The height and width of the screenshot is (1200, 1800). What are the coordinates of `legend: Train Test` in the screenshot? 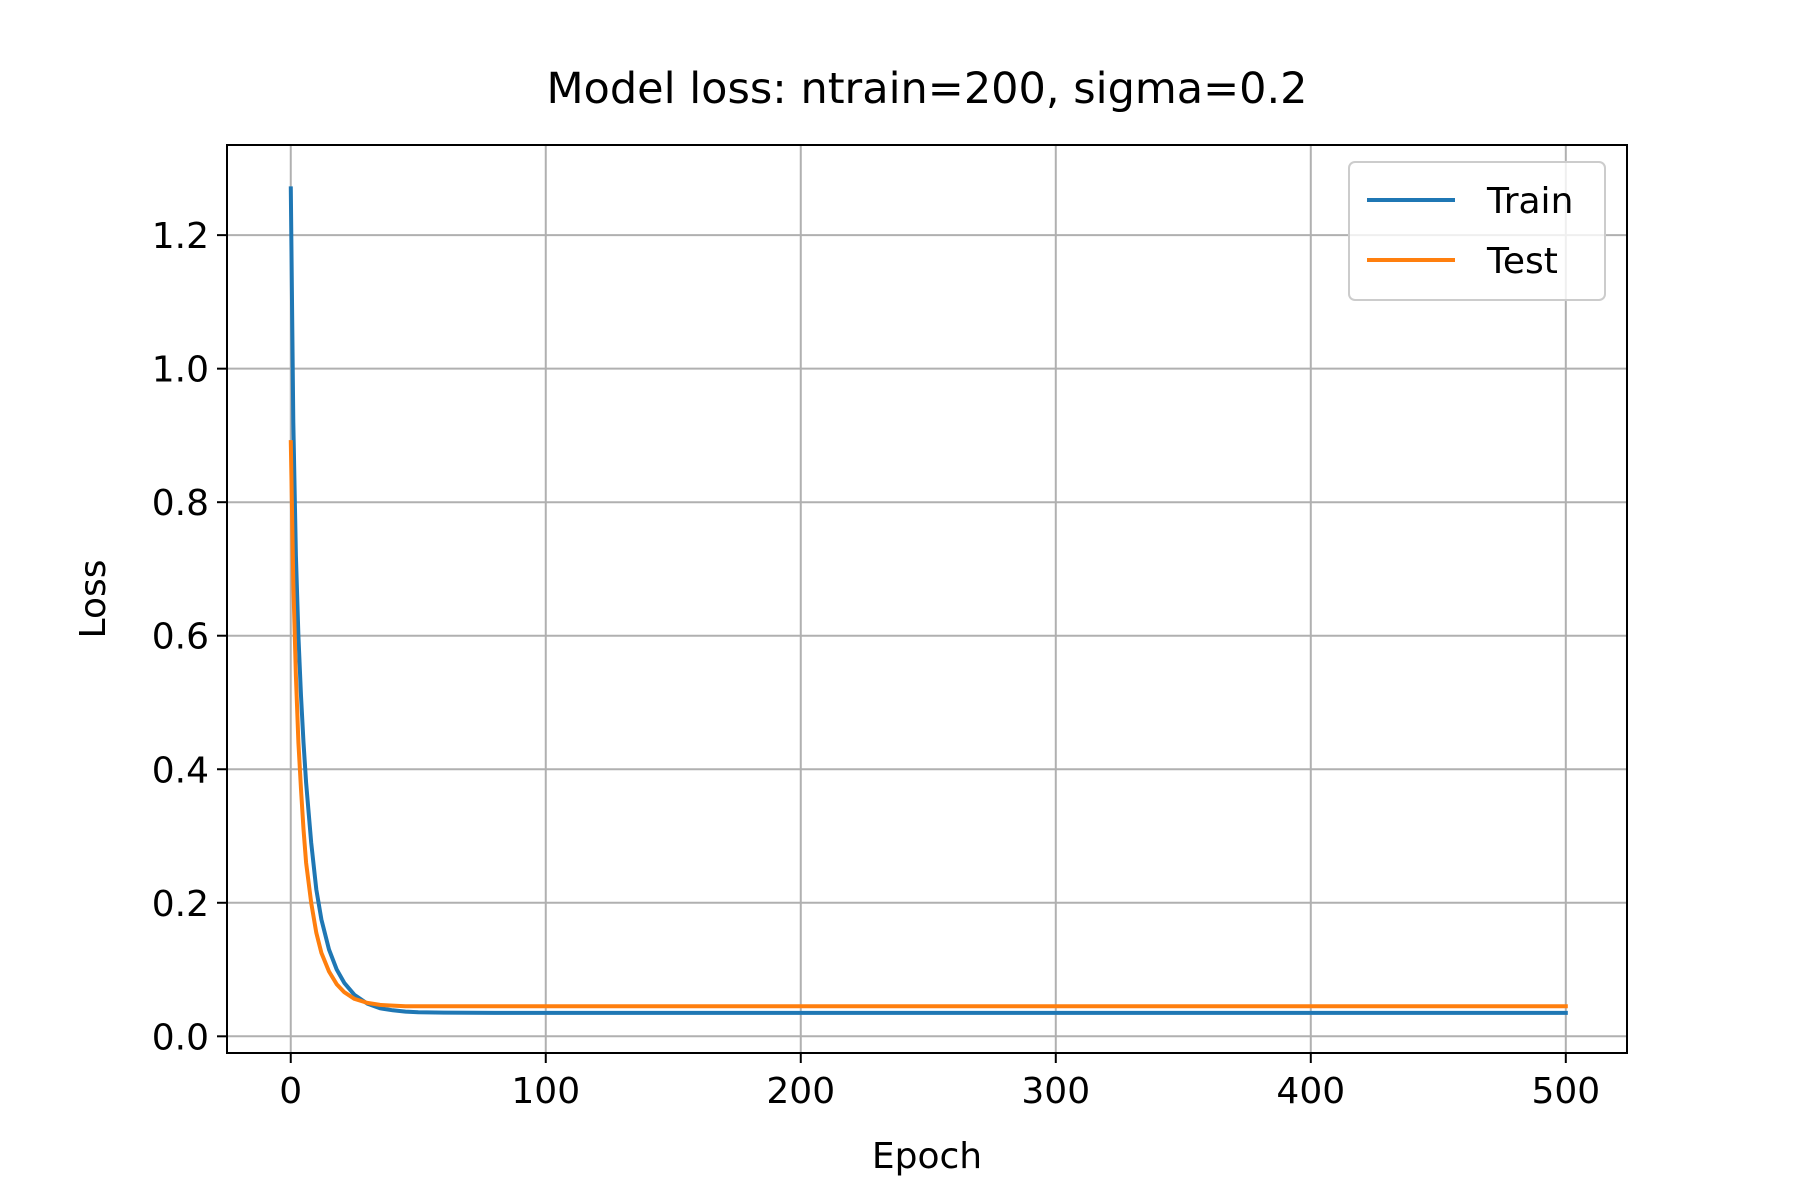 It's located at (1477, 231).